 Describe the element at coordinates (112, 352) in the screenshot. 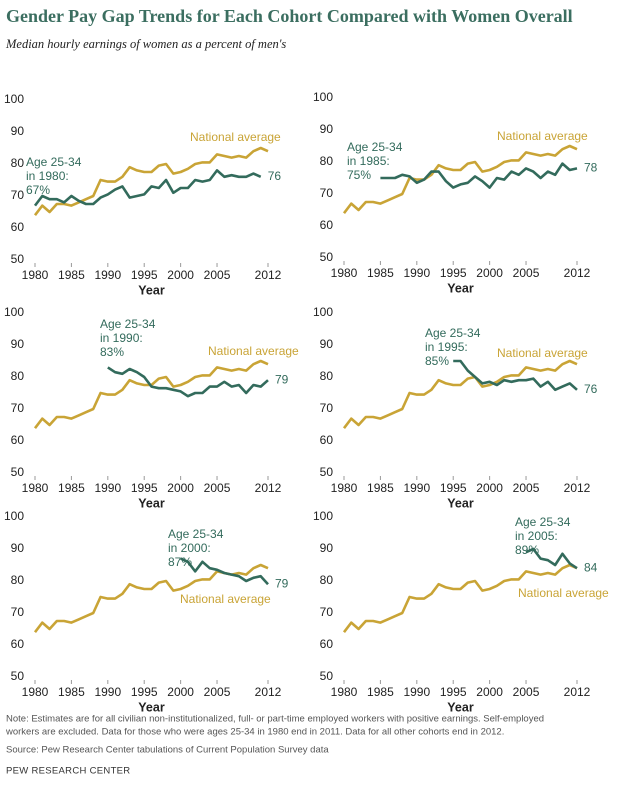

I see `annotation: 83%` at that location.